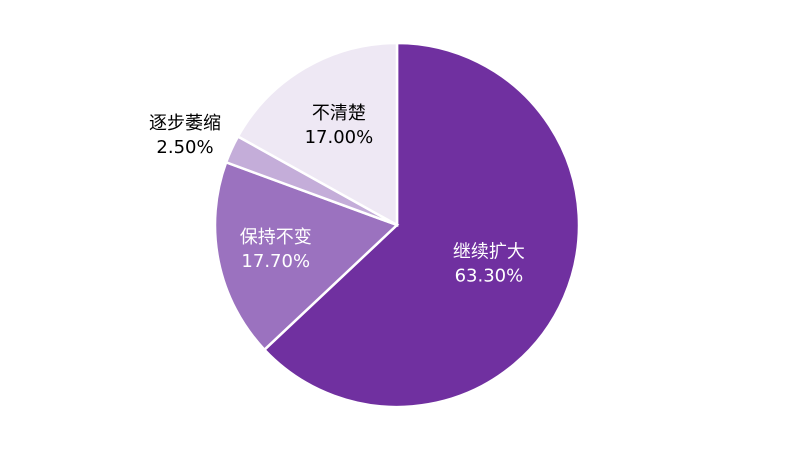 The width and height of the screenshot is (795, 450). I want to click on slice-name-label-4: 不清楚, so click(339, 113).